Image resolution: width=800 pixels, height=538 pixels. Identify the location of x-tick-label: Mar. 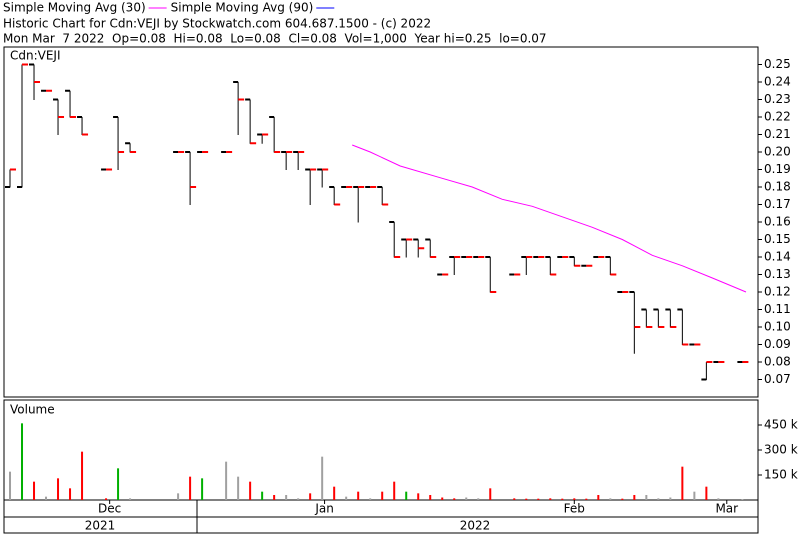
(726, 509).